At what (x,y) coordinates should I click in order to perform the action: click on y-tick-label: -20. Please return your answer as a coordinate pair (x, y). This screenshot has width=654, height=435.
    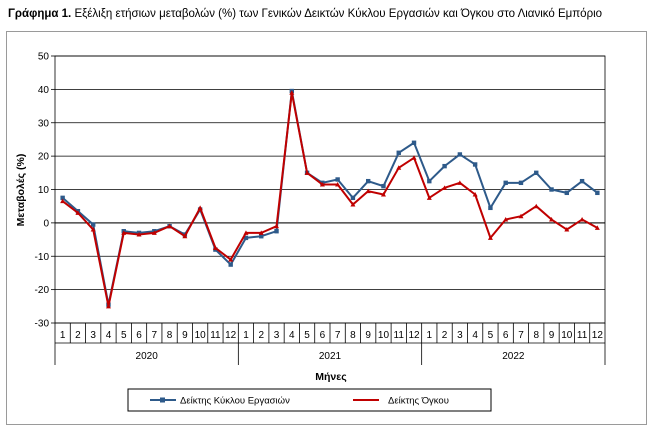
    Looking at the image, I should click on (42, 290).